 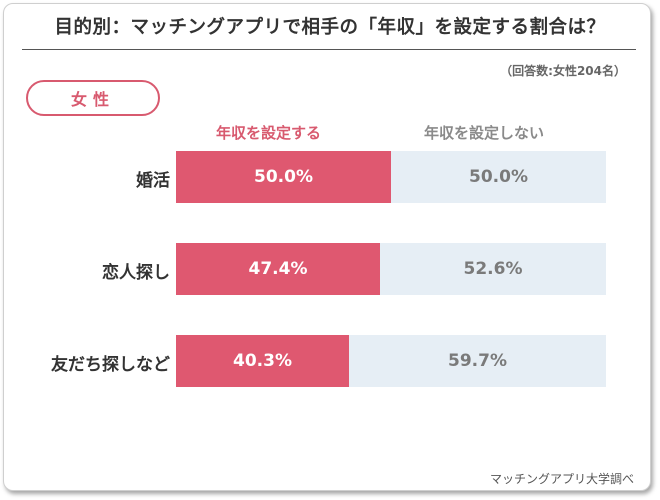 What do you see at coordinates (136, 273) in the screenshot?
I see `category-label: 恋人探し` at bounding box center [136, 273].